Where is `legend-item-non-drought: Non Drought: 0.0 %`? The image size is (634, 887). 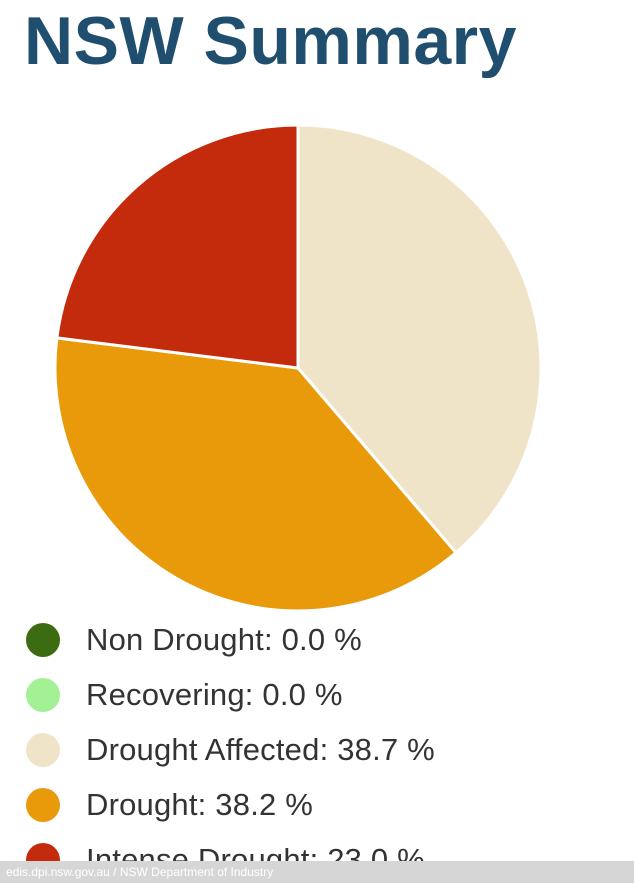 legend-item-non-drought: Non Drought: 0.0 % is located at coordinates (230, 639).